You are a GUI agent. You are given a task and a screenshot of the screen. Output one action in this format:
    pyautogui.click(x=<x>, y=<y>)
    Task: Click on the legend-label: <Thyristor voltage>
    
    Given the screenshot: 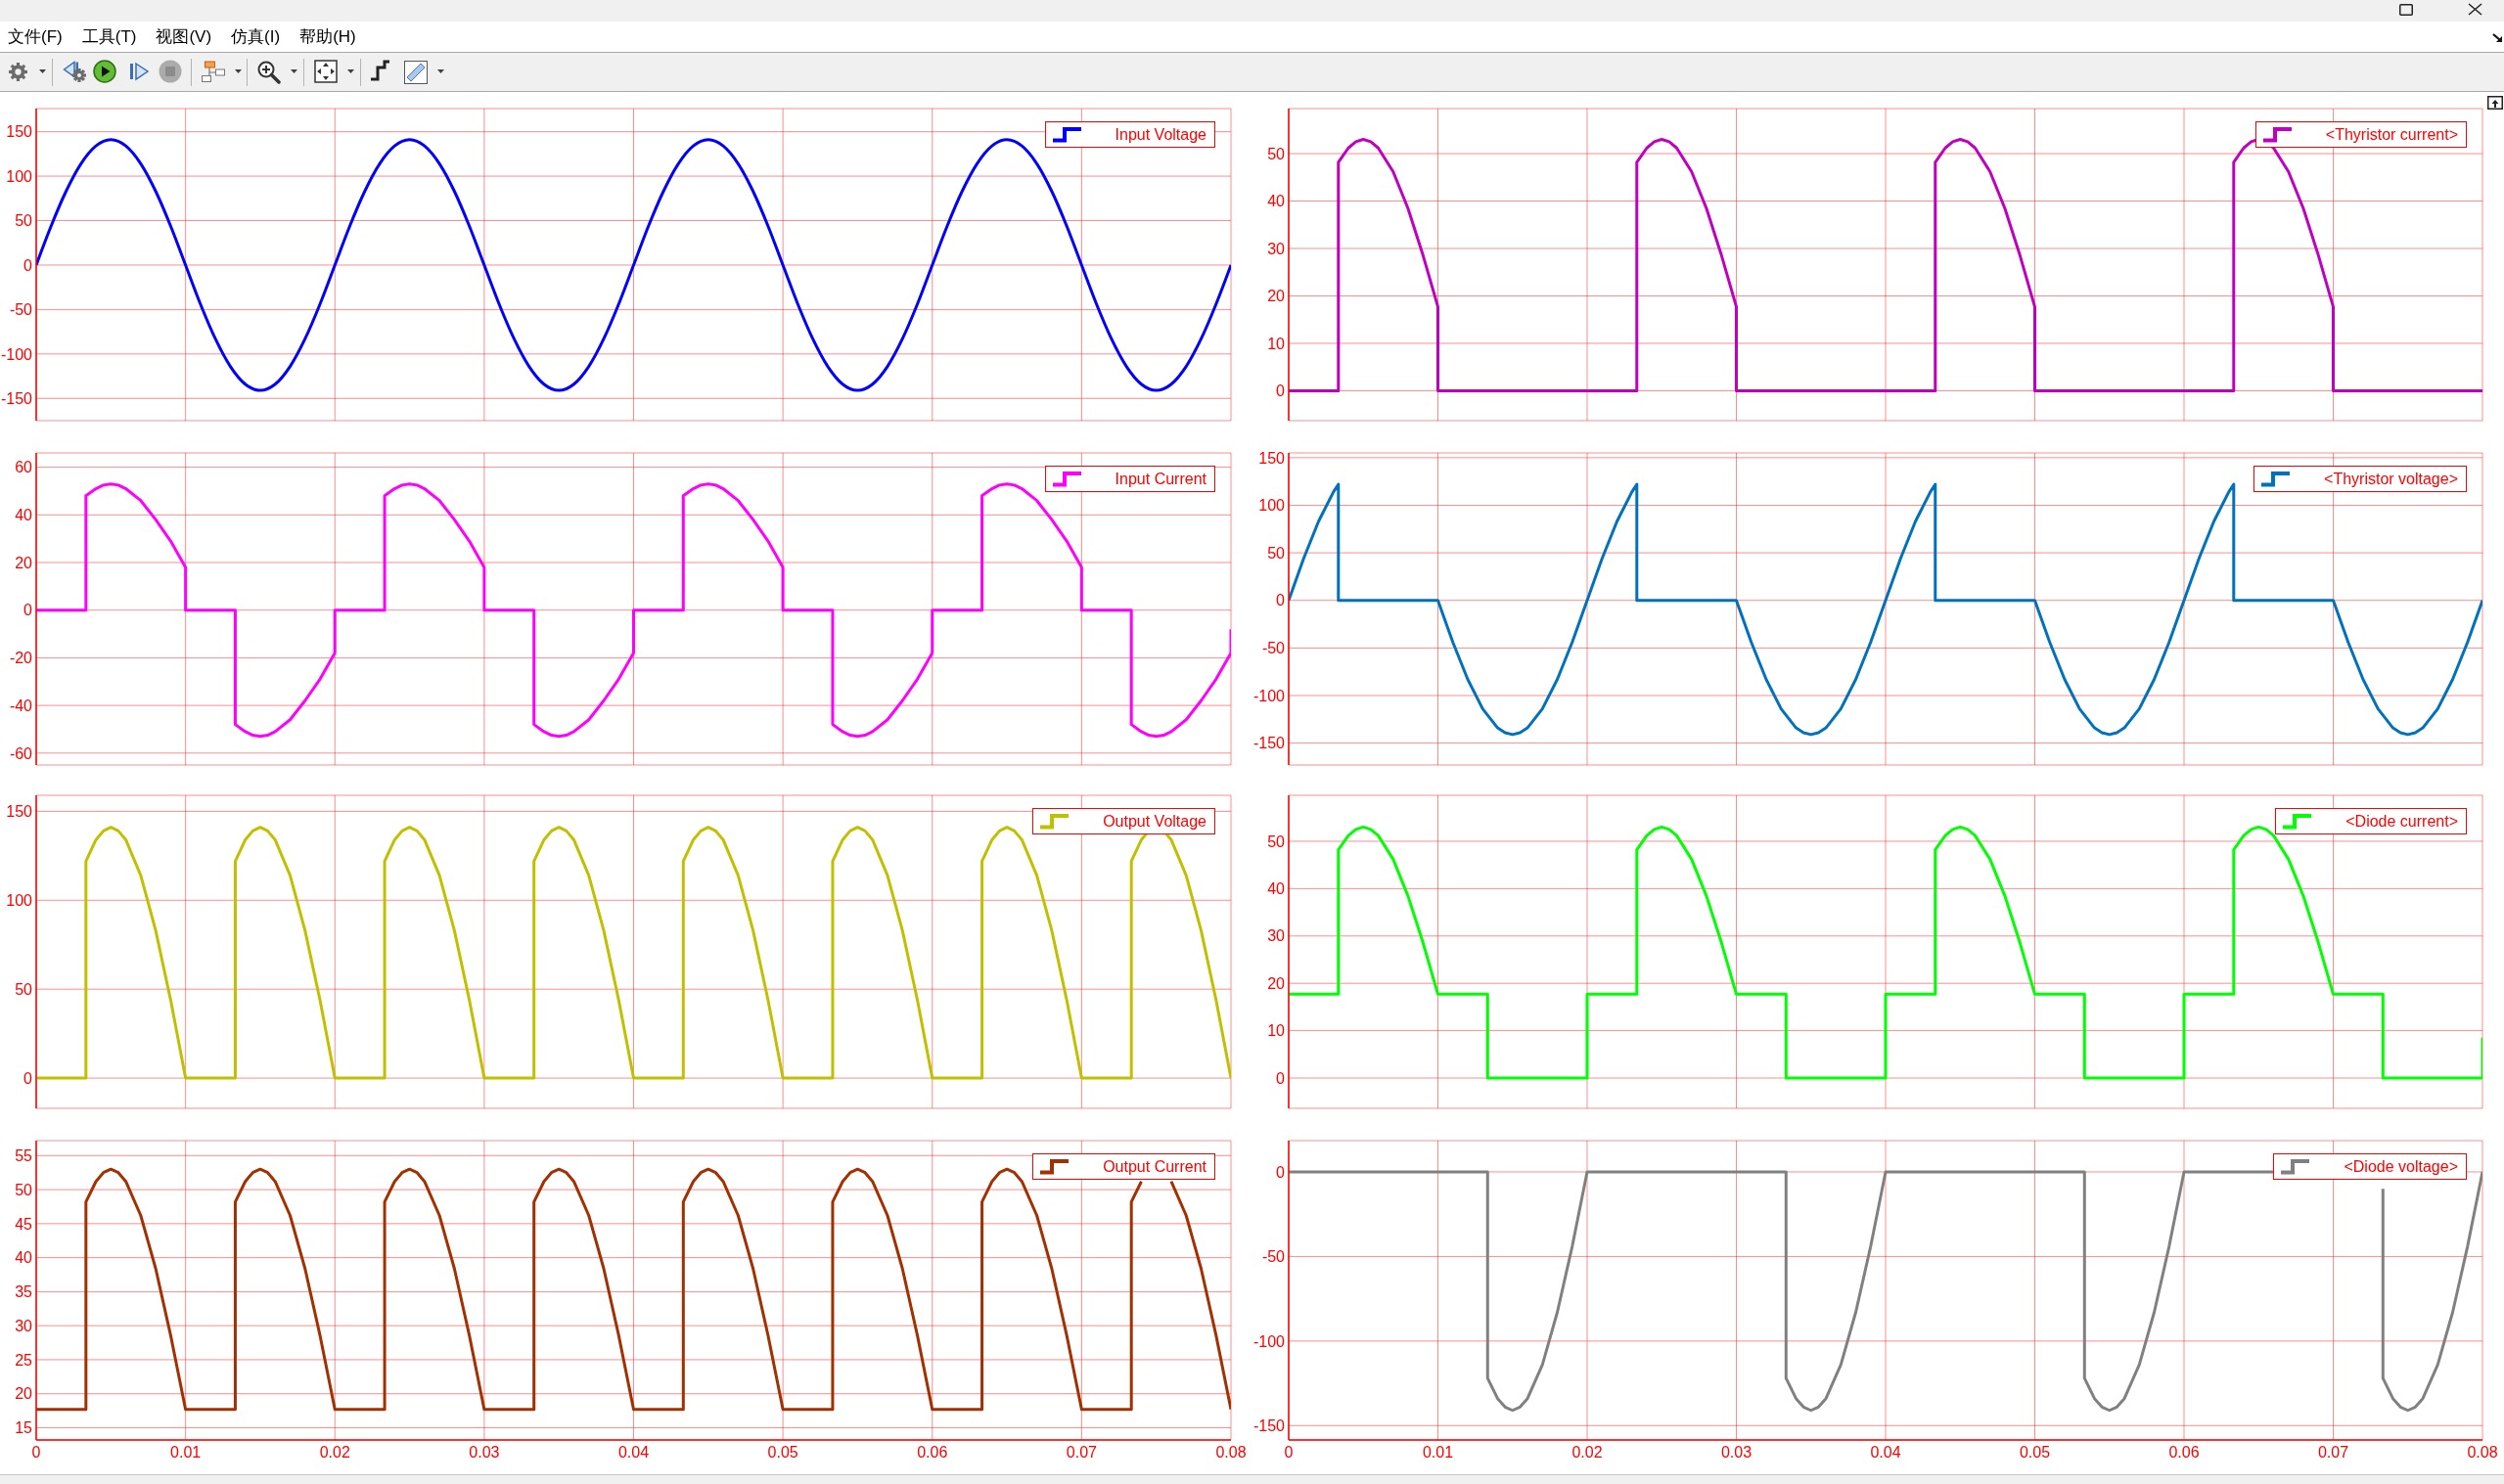 What is the action you would take?
    pyautogui.click(x=2391, y=479)
    